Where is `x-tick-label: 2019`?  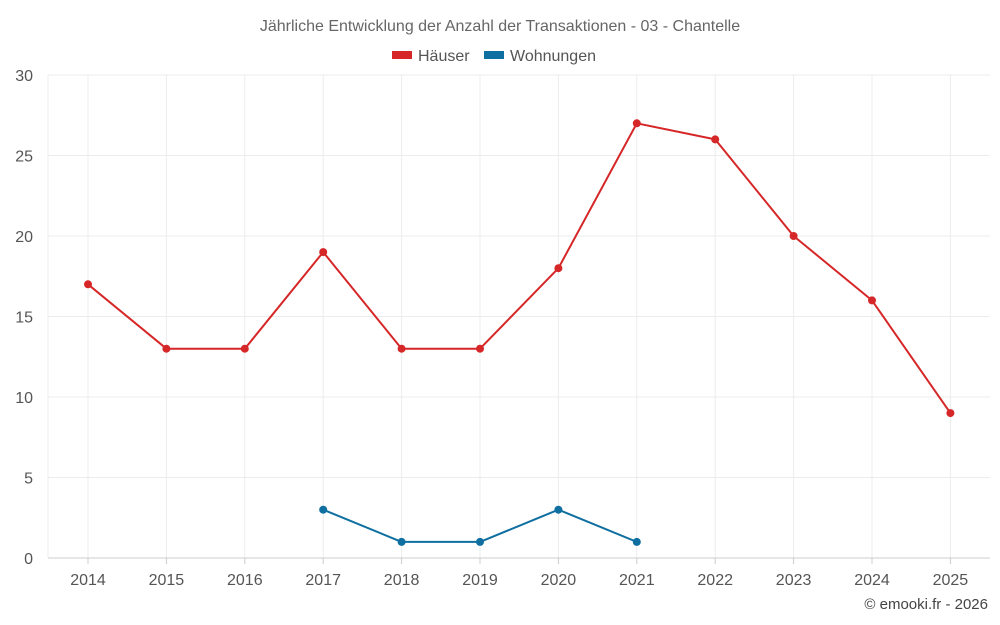 x-tick-label: 2019 is located at coordinates (480, 580).